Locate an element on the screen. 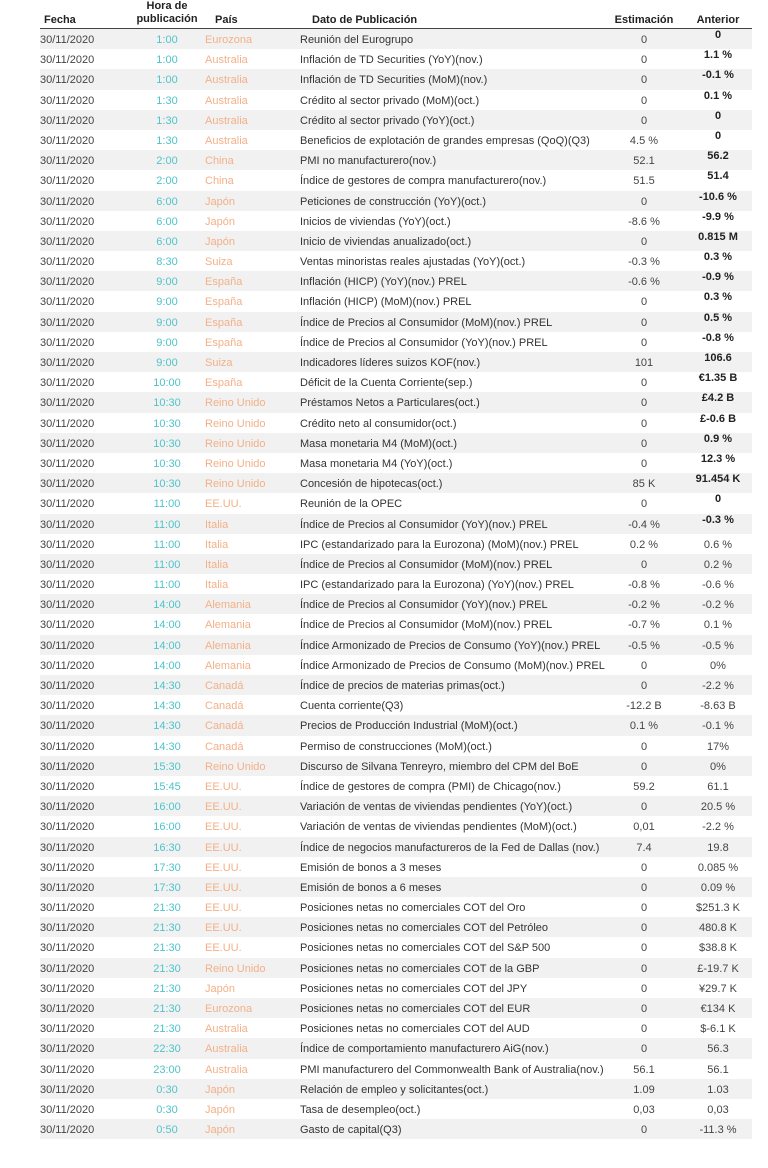  cell-pais: Canadá is located at coordinates (224, 726).